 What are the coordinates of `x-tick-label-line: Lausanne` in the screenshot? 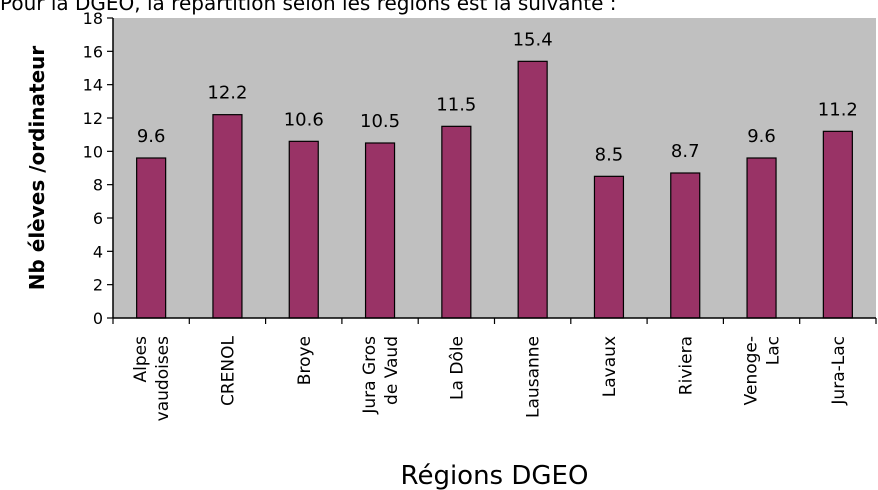 It's located at (534, 377).